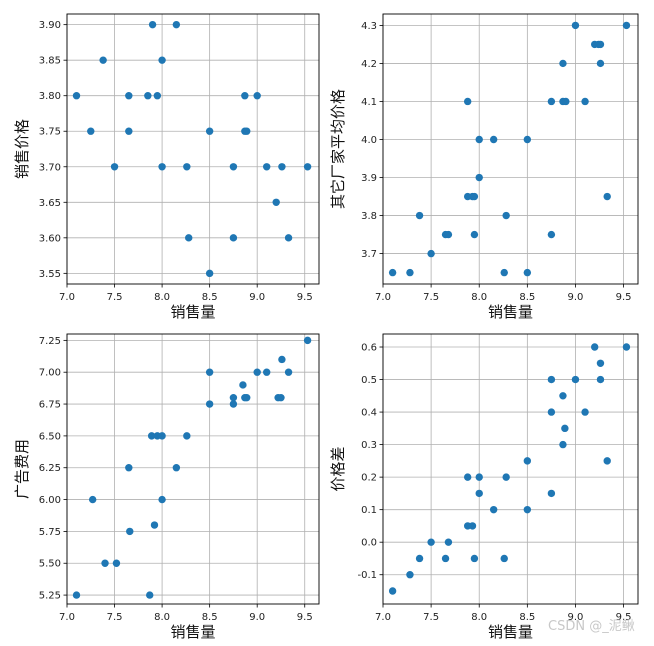 This screenshot has width=654, height=646. I want to click on y-tick-label: 6.75, so click(50, 405).